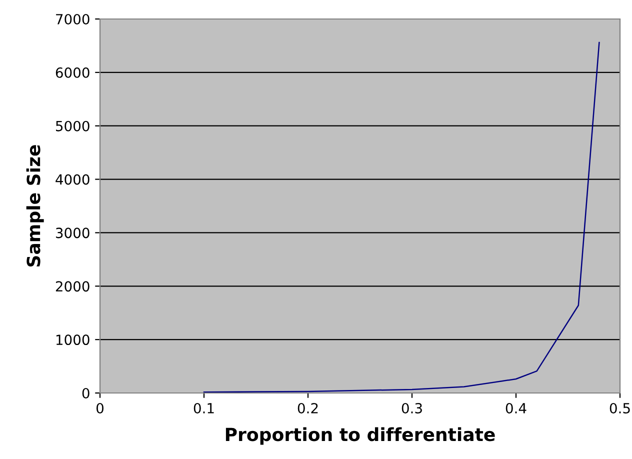 The height and width of the screenshot is (459, 632). I want to click on x-tick-label: 0, so click(100, 408).